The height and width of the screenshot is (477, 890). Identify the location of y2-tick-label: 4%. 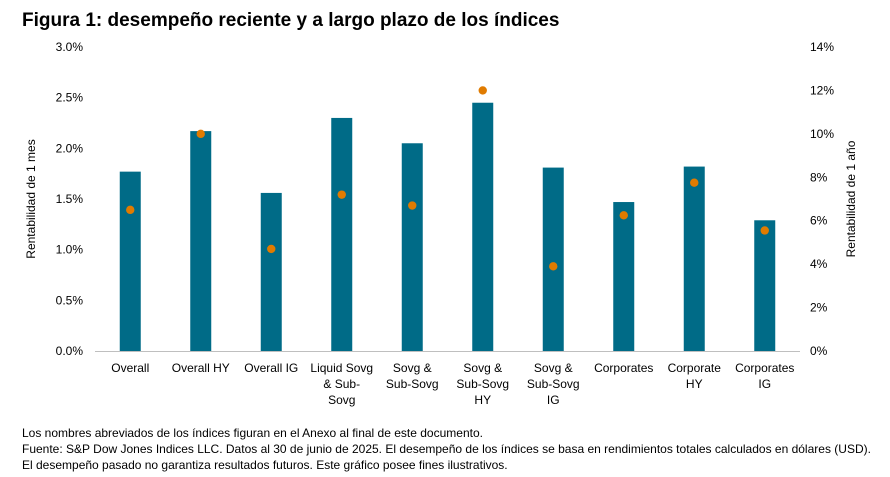
(819, 264).